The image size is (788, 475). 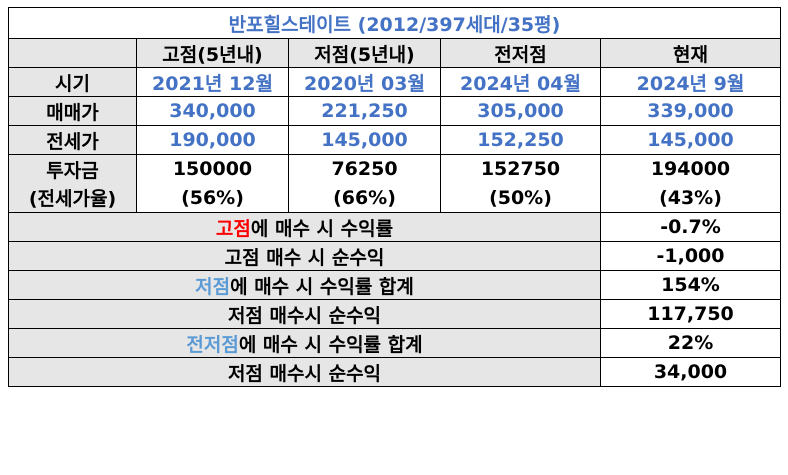 I want to click on summary-highlight: 고점, so click(x=233, y=228).